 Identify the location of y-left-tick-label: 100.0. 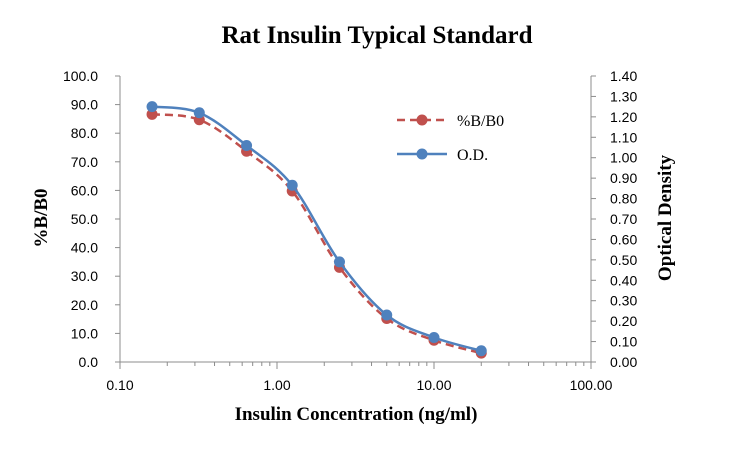
(80, 76).